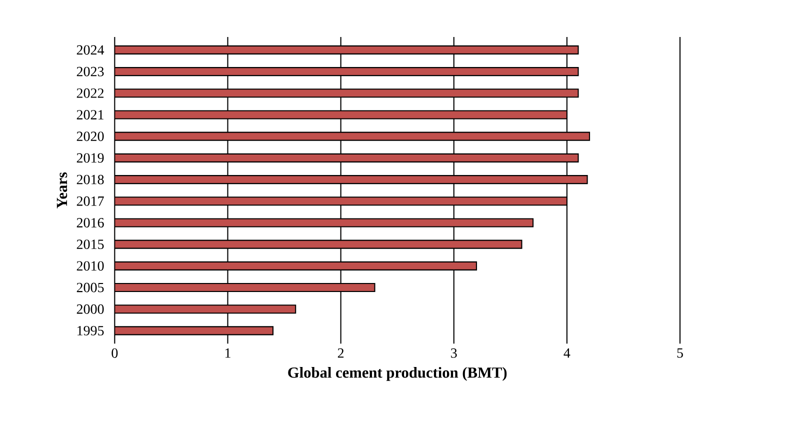  Describe the element at coordinates (90, 287) in the screenshot. I see `y-tick-label: 2005` at that location.